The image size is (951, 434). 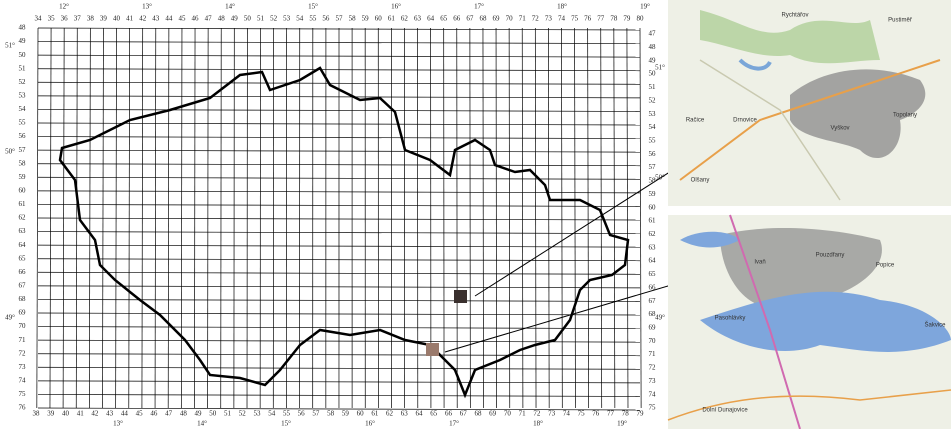 I want to click on column-label: 39, so click(x=104, y=19).